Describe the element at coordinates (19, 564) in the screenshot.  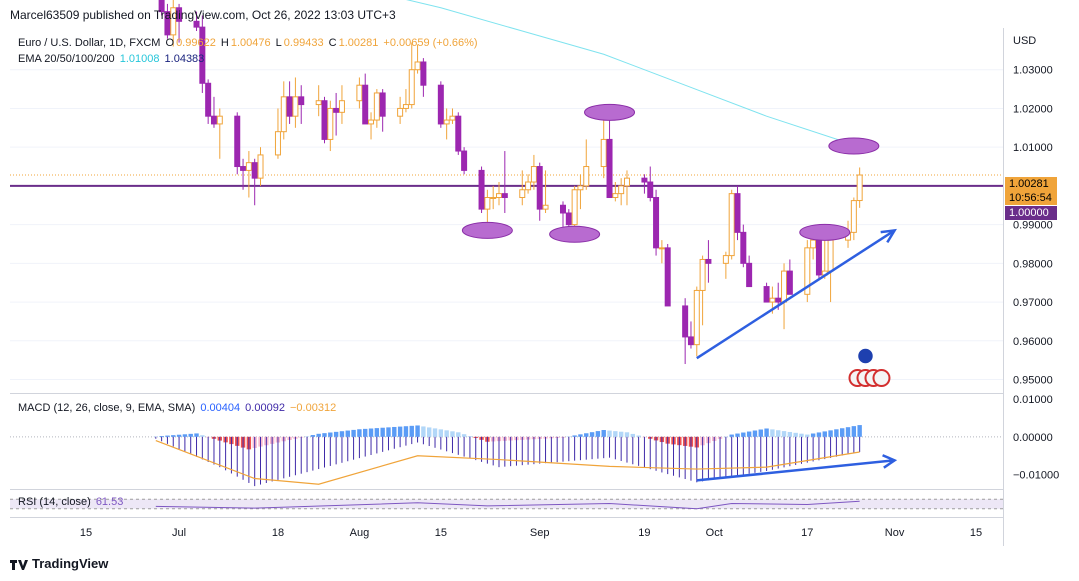
I see `tradingview-icon` at that location.